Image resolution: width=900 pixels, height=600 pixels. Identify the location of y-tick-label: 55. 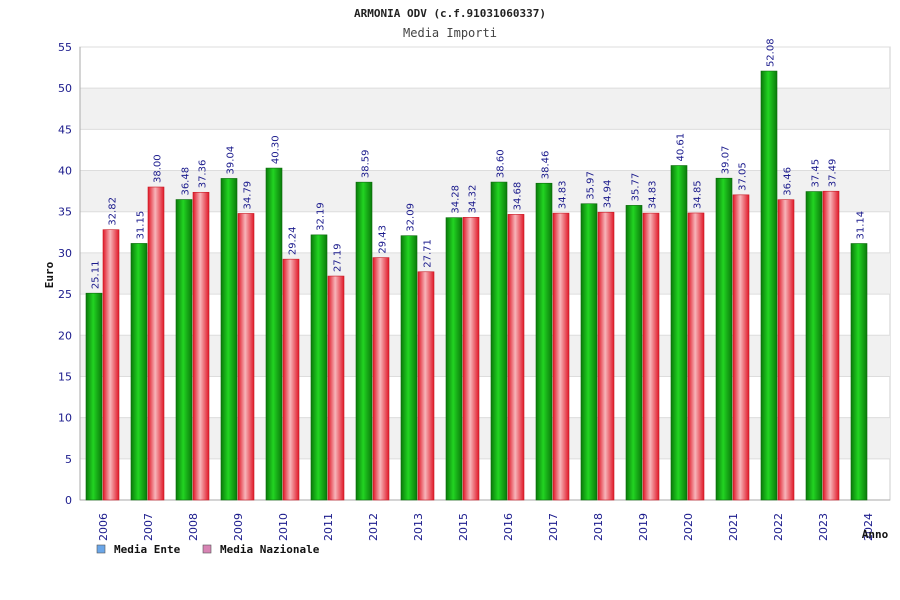
(65, 47).